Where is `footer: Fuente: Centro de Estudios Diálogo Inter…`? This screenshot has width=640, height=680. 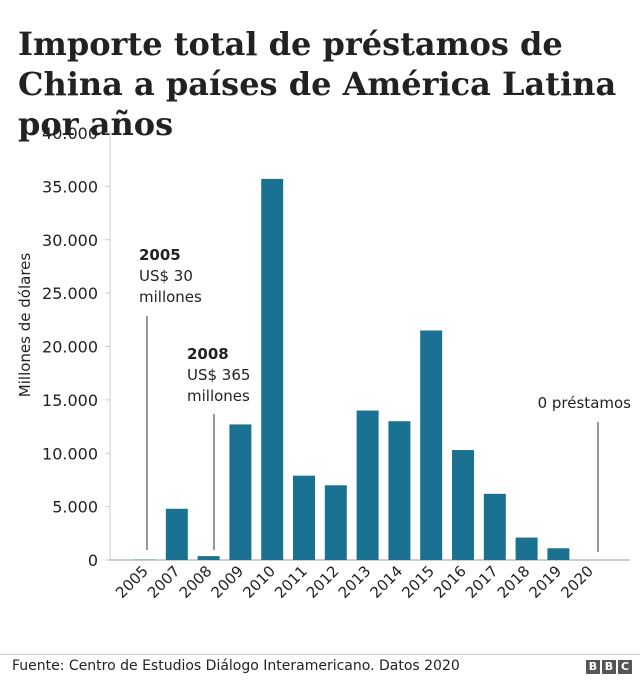 footer: Fuente: Centro de Estudios Diálogo Inter… is located at coordinates (320, 664).